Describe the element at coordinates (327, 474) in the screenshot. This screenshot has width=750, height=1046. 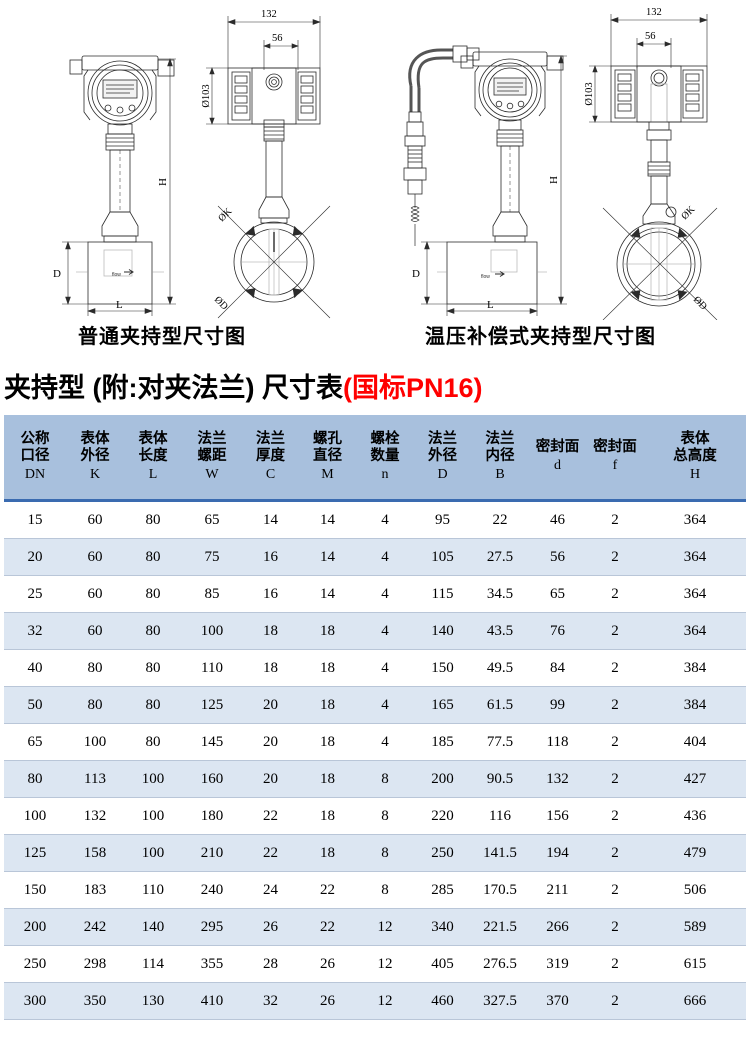
I see `col-symbol: M` at that location.